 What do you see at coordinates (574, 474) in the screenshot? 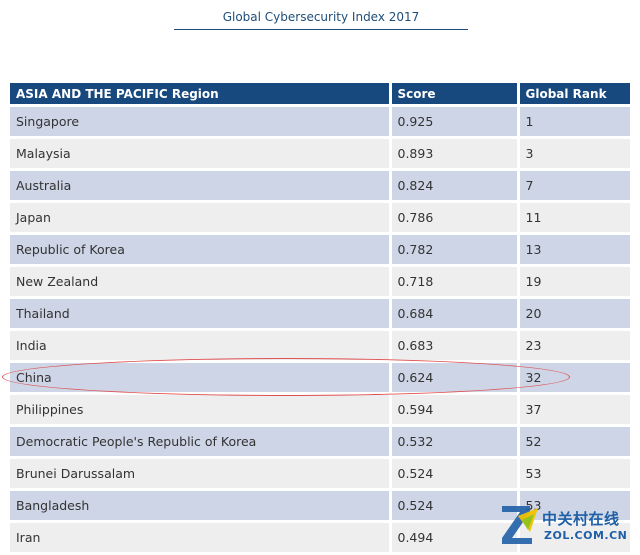
I see `rank-cell: 53` at bounding box center [574, 474].